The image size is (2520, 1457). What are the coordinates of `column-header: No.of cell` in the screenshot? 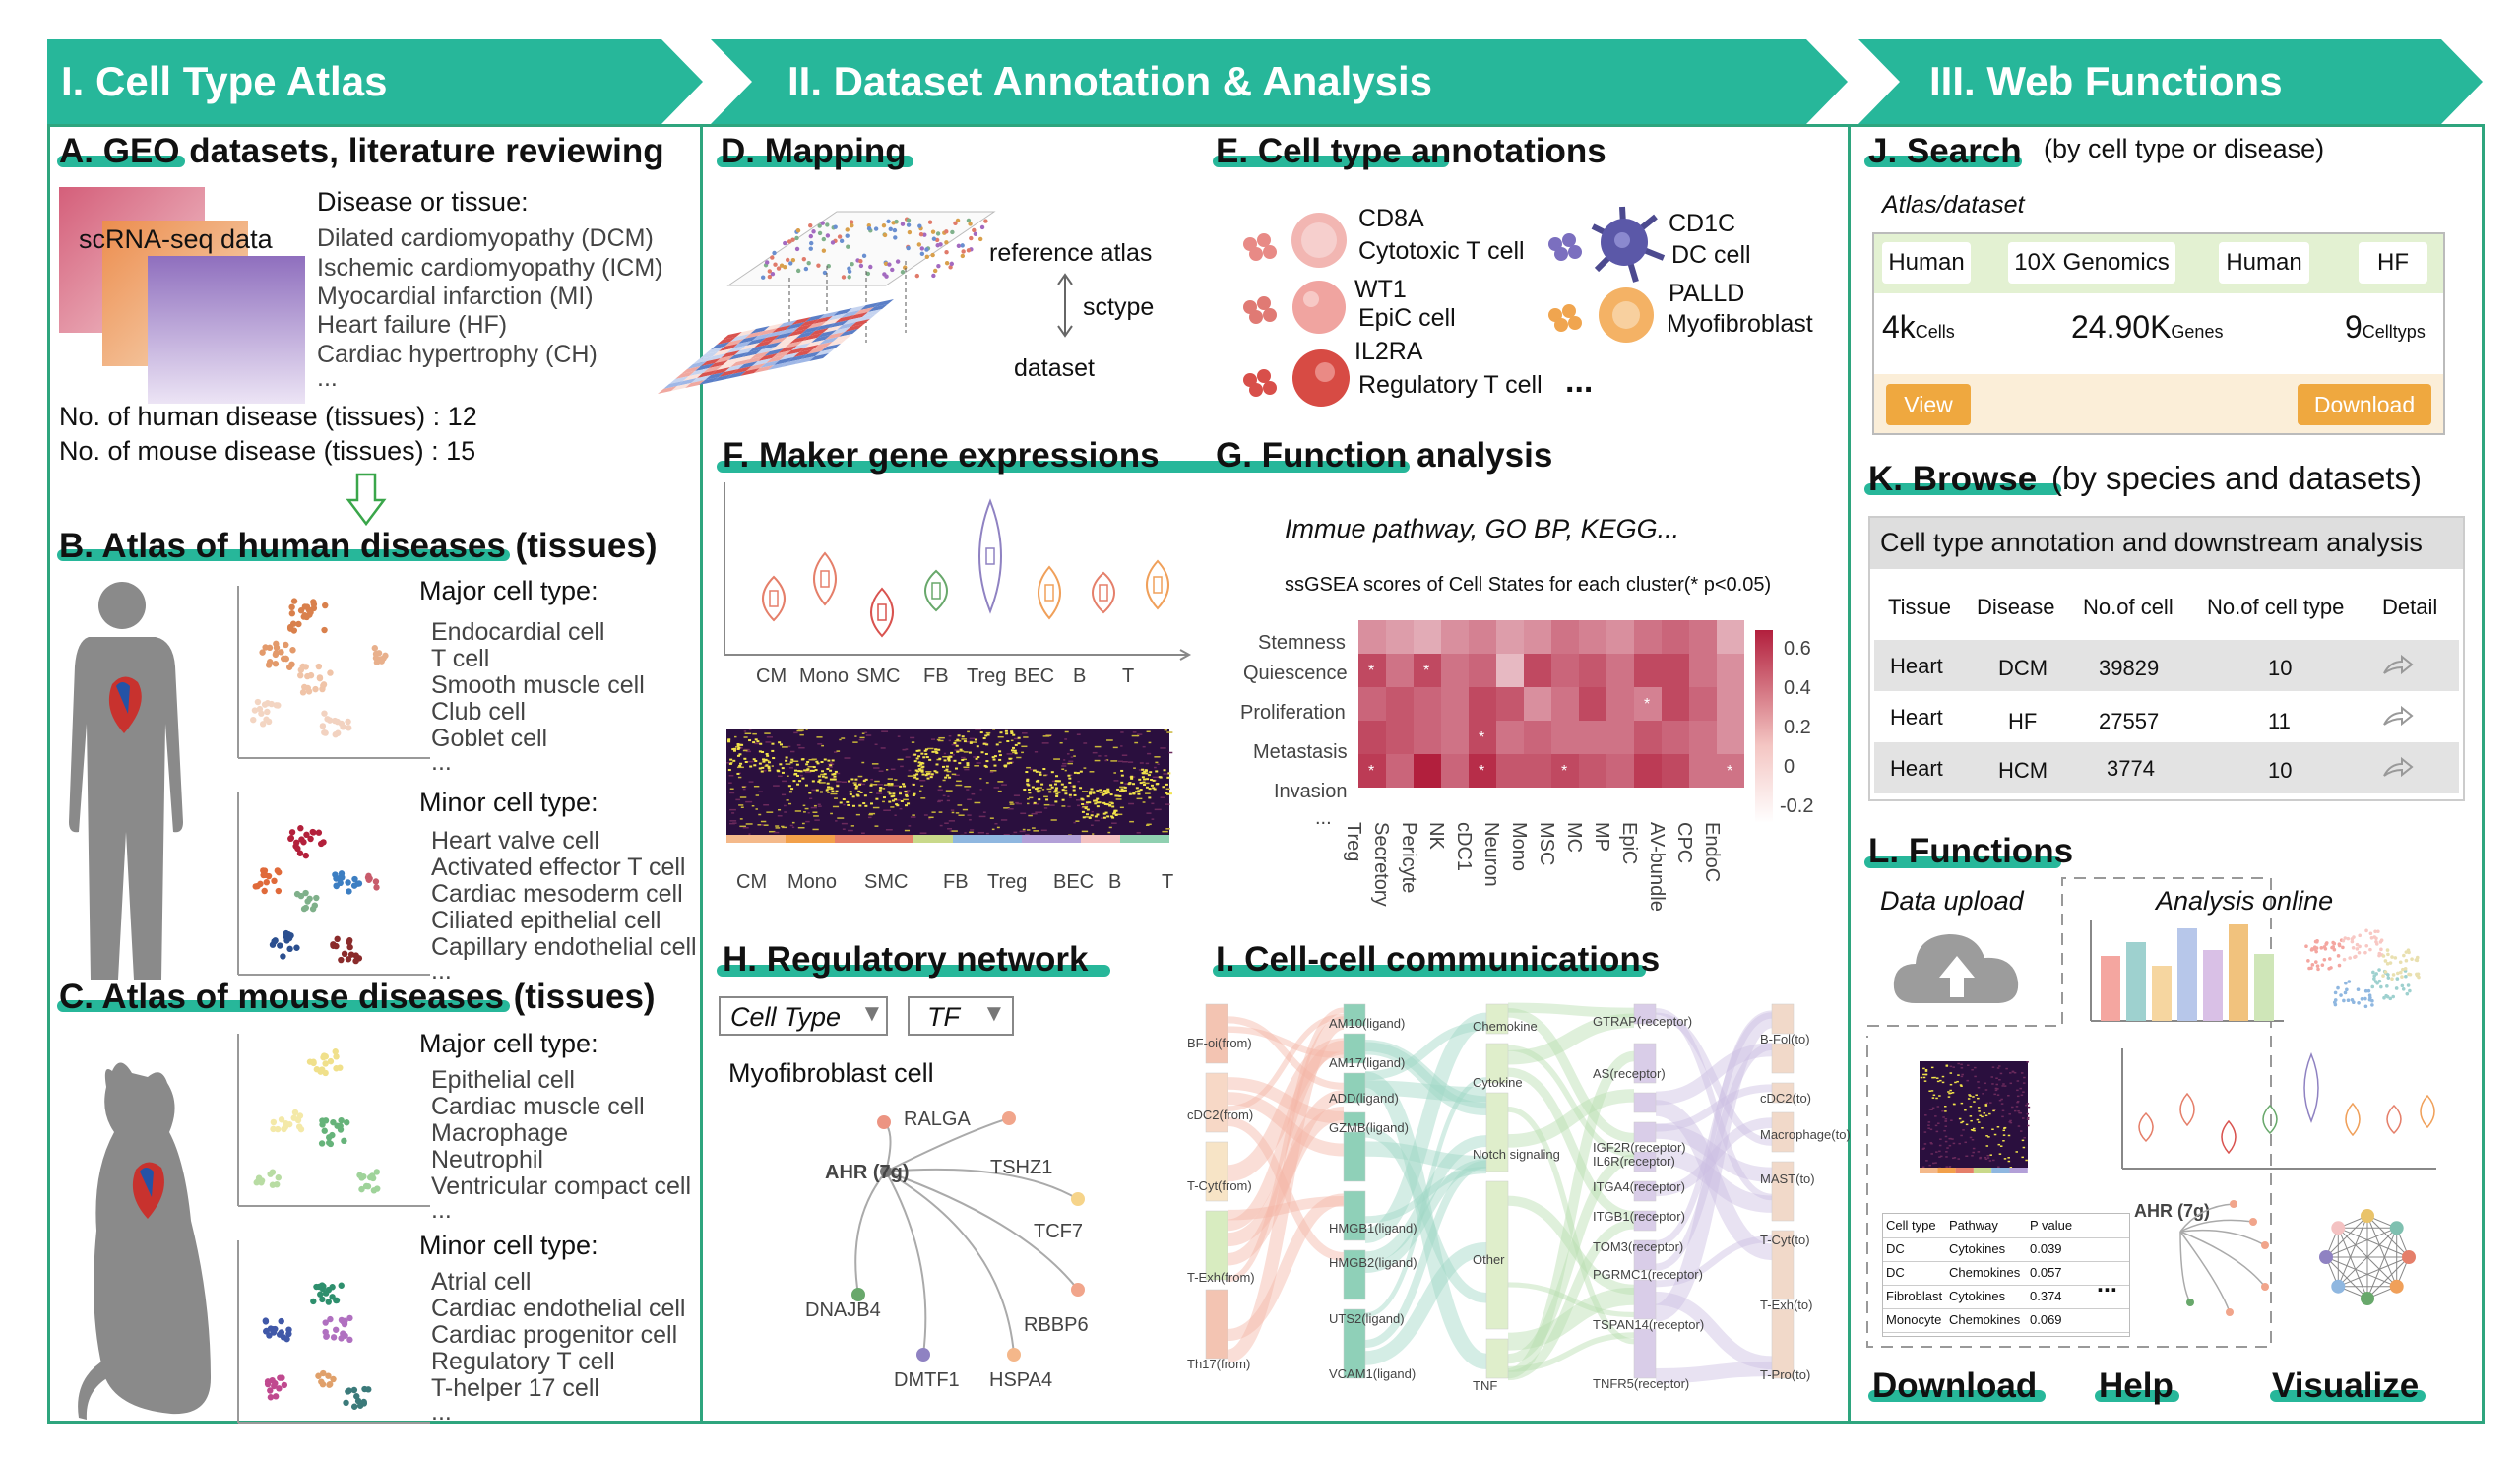 It's located at (2128, 607).